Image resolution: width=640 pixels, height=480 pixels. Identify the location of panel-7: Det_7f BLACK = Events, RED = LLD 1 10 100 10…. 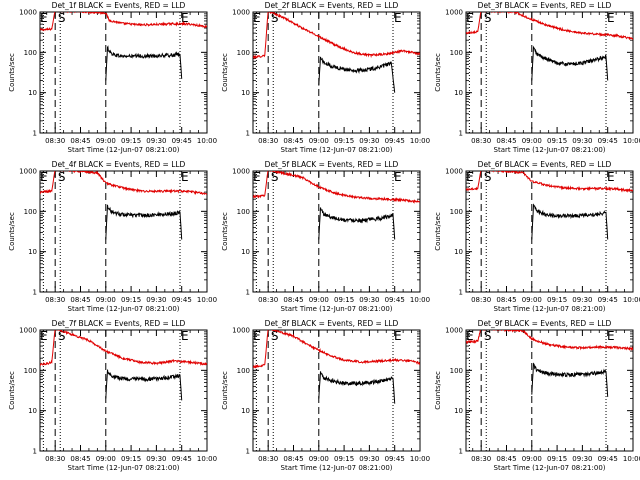
(112, 395).